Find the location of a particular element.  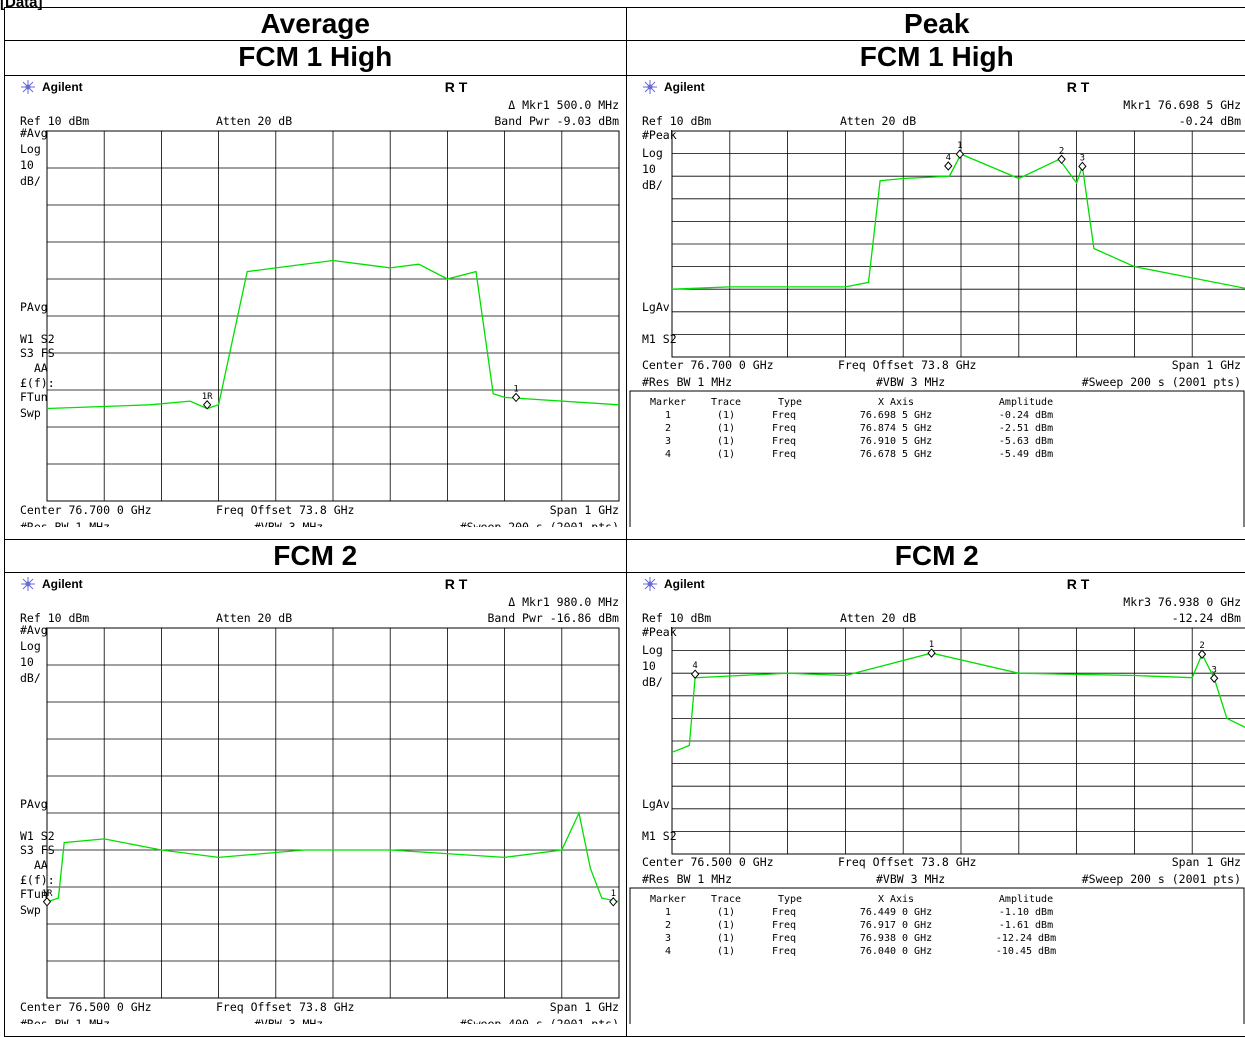

marker-readout: Δ Mkr1 980.0 MHz is located at coordinates (563, 602).